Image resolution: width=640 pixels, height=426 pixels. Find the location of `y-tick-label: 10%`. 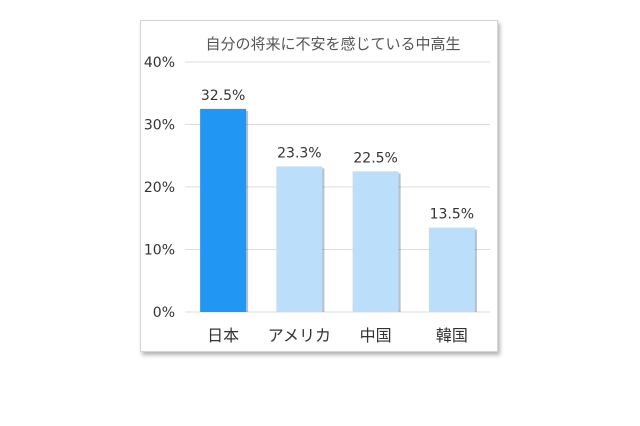

y-tick-label: 10% is located at coordinates (159, 251).